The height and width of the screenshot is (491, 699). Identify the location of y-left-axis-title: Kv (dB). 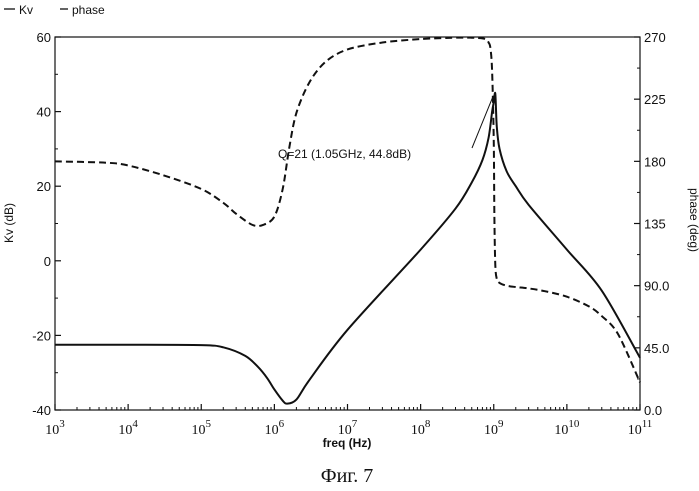
(9, 223).